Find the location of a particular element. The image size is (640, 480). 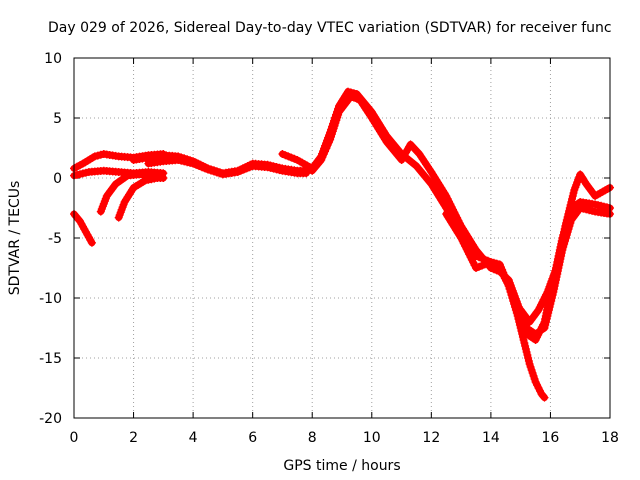

y-tick-label: -15 is located at coordinates (50, 359).